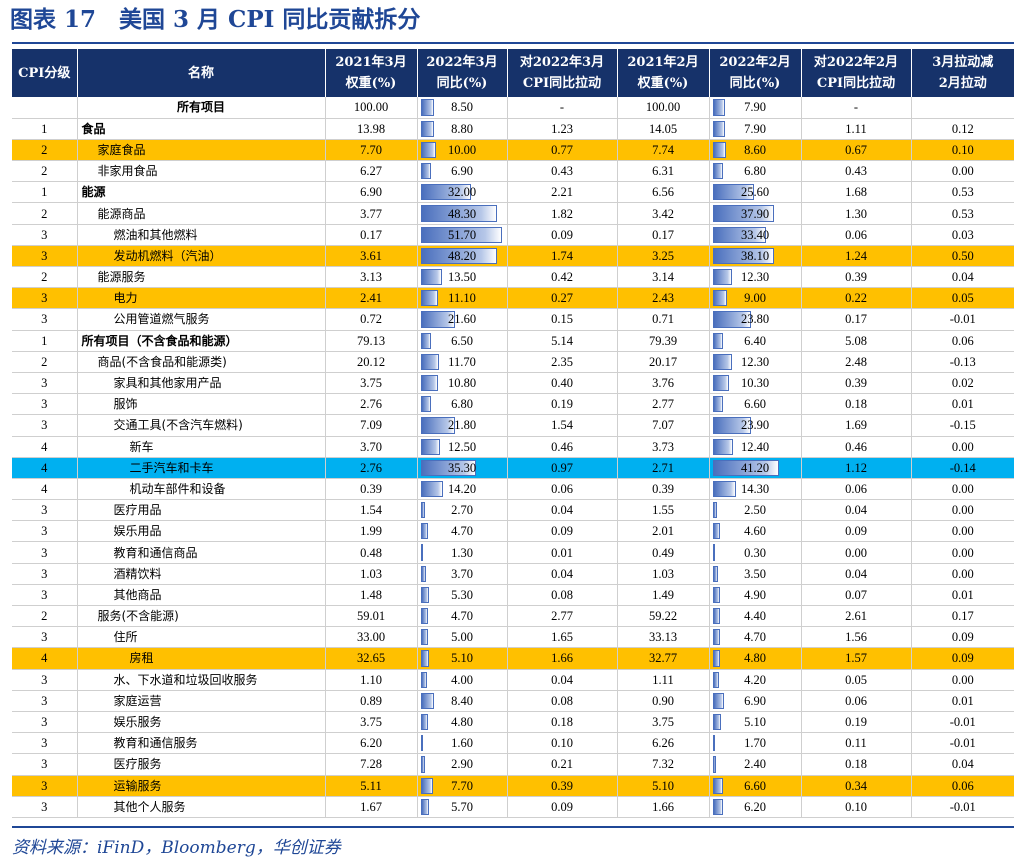  I want to click on yoy-mar-cell: 35.30, so click(462, 468).